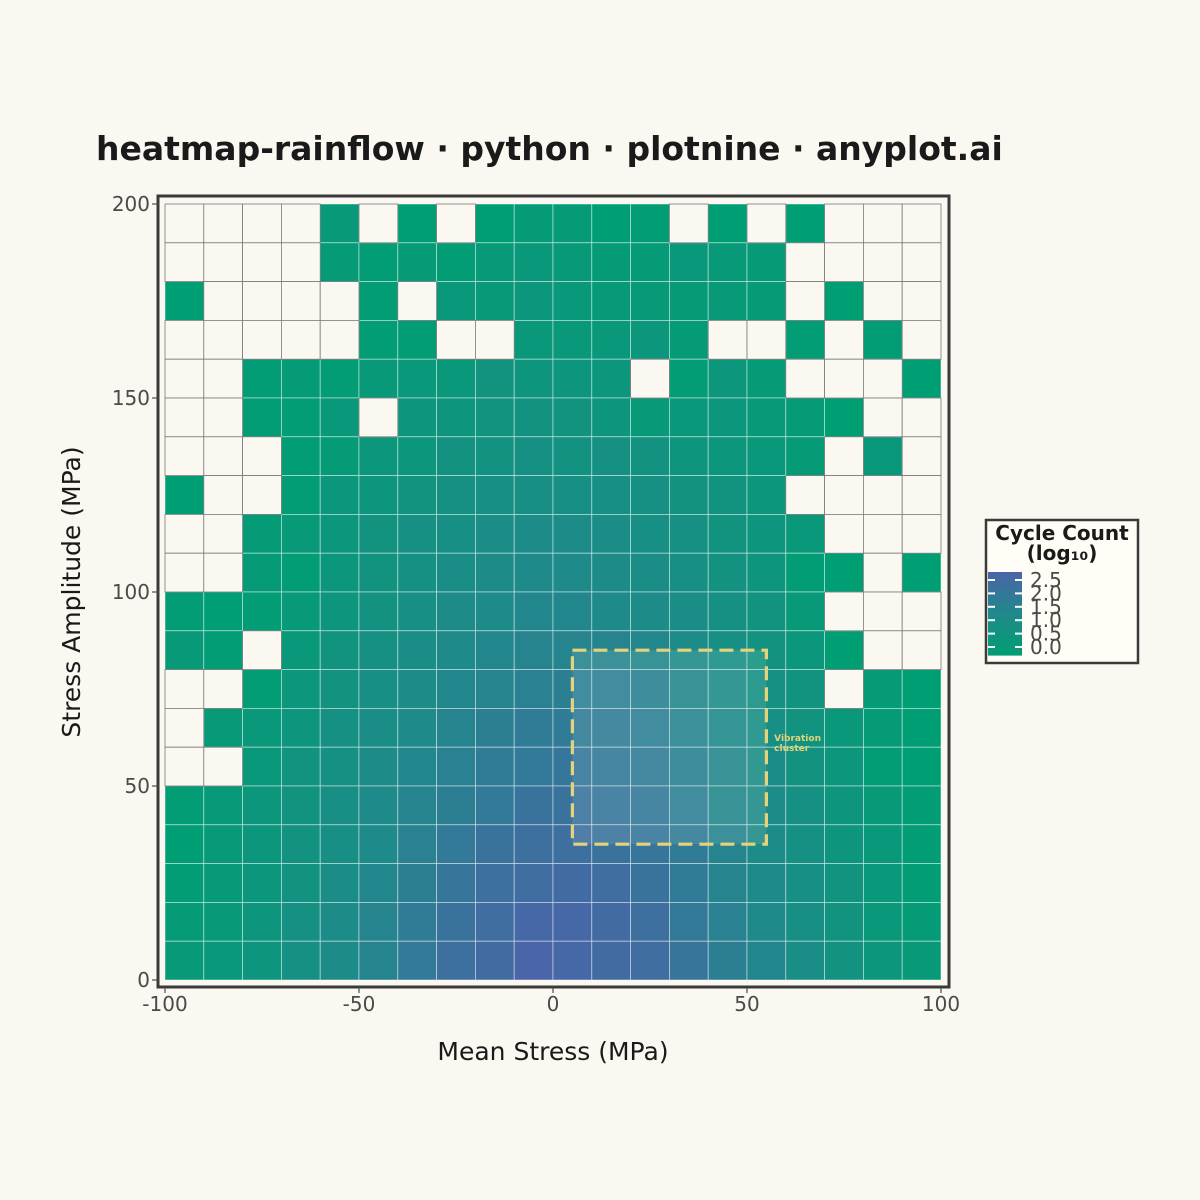 The height and width of the screenshot is (1200, 1200). What do you see at coordinates (1046, 580) in the screenshot?
I see `legend-label: 2.5` at bounding box center [1046, 580].